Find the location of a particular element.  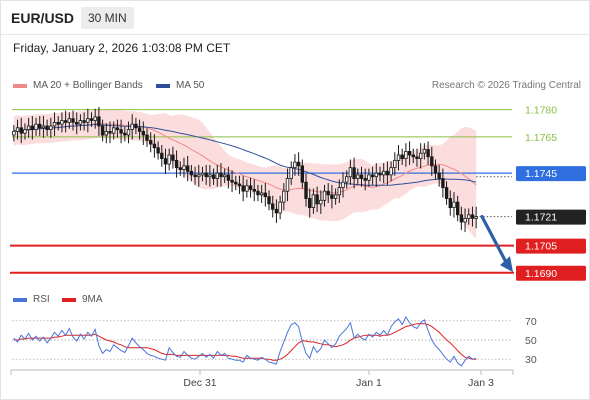

symbol-title: EUR/USD is located at coordinates (43, 18).